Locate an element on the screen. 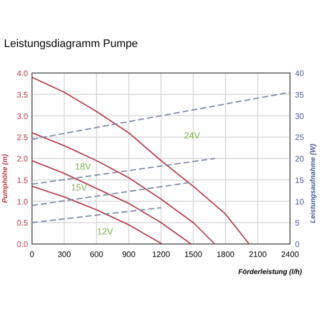 This screenshot has width=320, height=320. y2-tick-label: 20 is located at coordinates (299, 159).